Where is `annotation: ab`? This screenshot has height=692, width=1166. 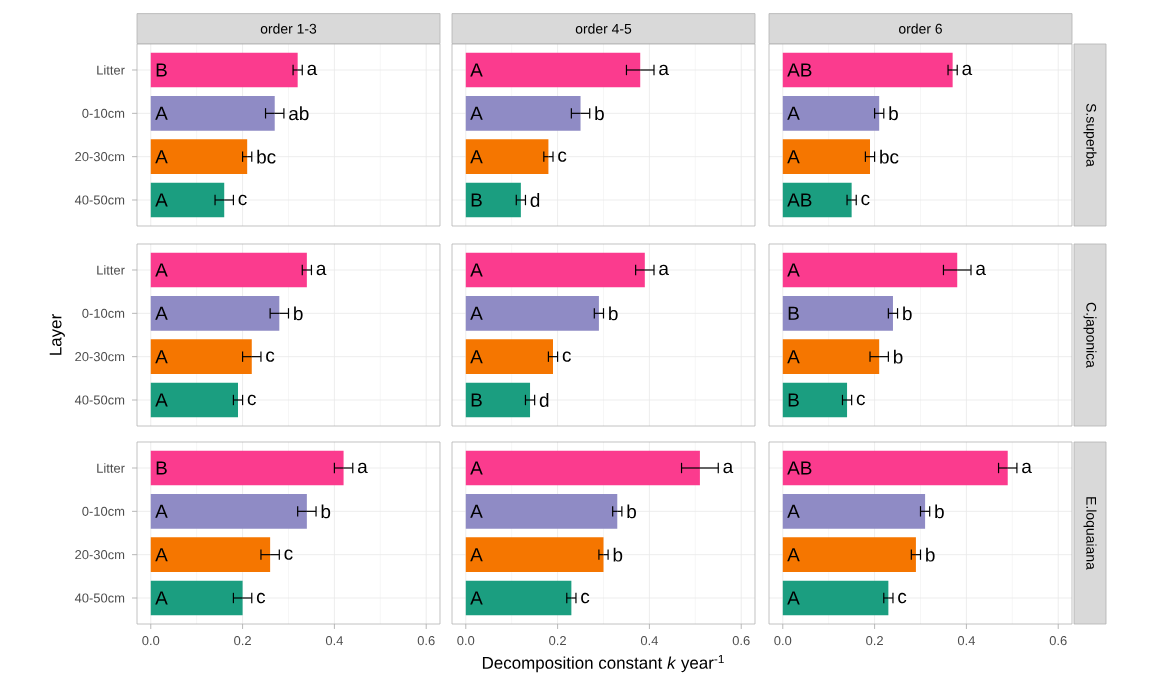
annotation: ab is located at coordinates (299, 113).